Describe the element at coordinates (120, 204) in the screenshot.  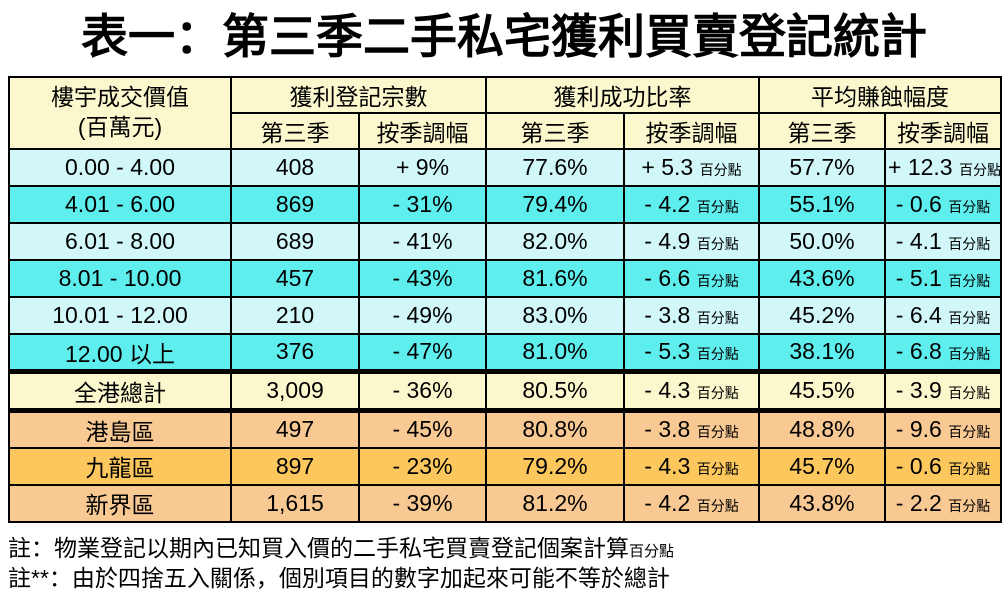
I see `row-label: 4.01 - 6.00` at that location.